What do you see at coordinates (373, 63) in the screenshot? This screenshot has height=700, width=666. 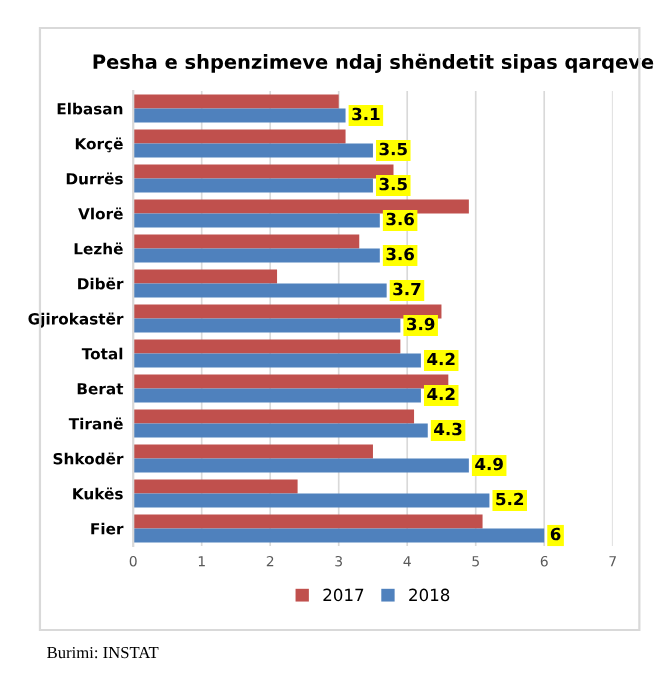 I see `chart-title: Pesha e shpenzimeve ndaj shëndetit sipas qarqeve` at bounding box center [373, 63].